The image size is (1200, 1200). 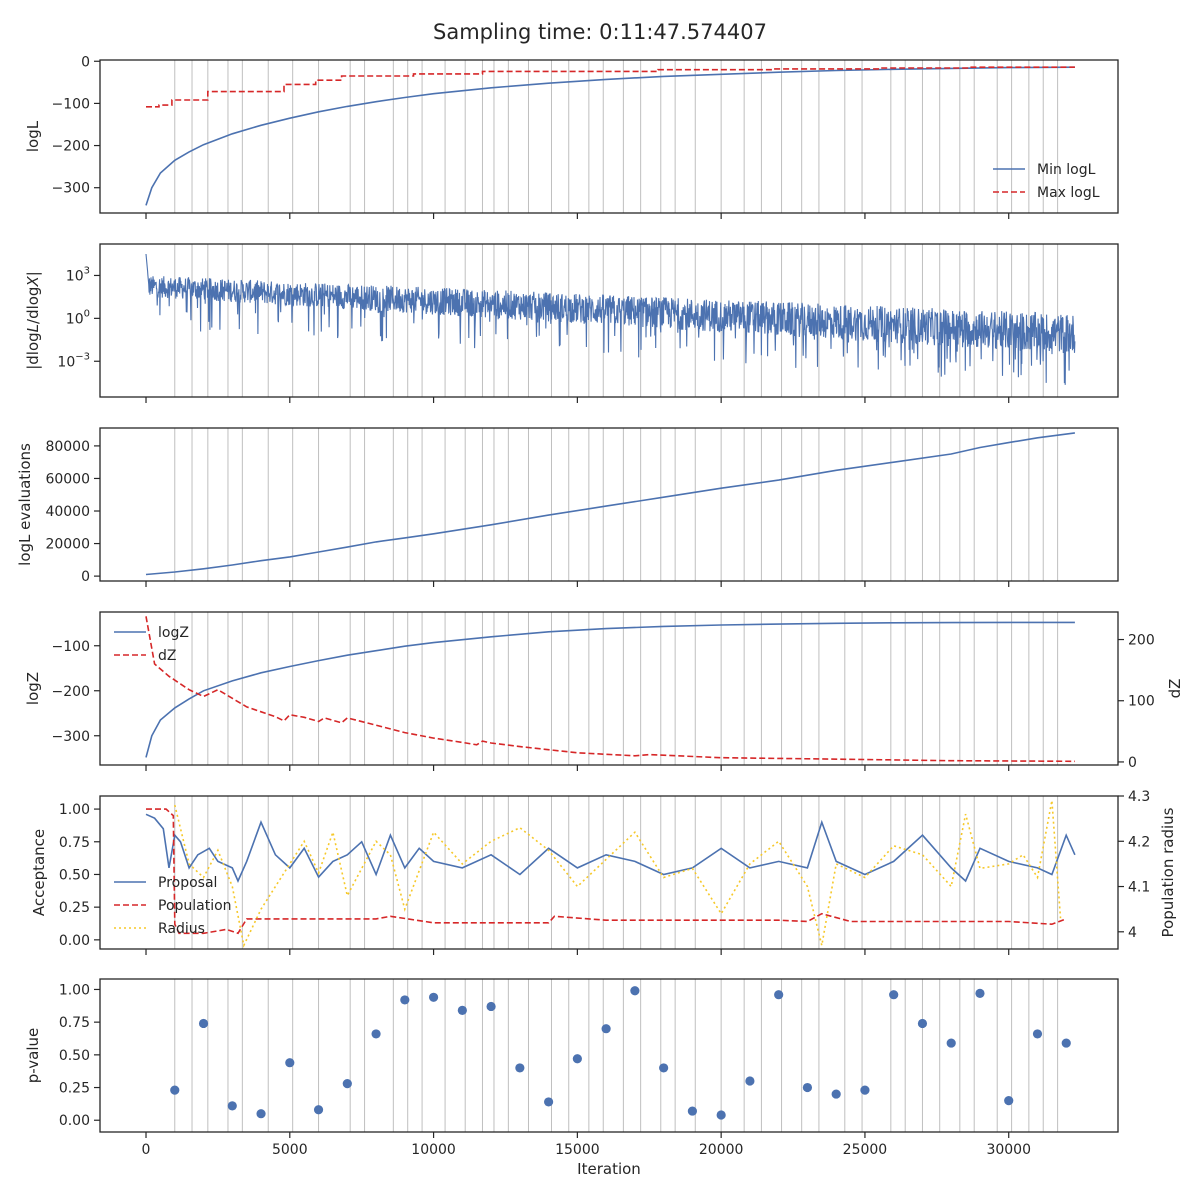 What do you see at coordinates (74, 843) in the screenshot?
I see `y-tick-label: 0.75` at bounding box center [74, 843].